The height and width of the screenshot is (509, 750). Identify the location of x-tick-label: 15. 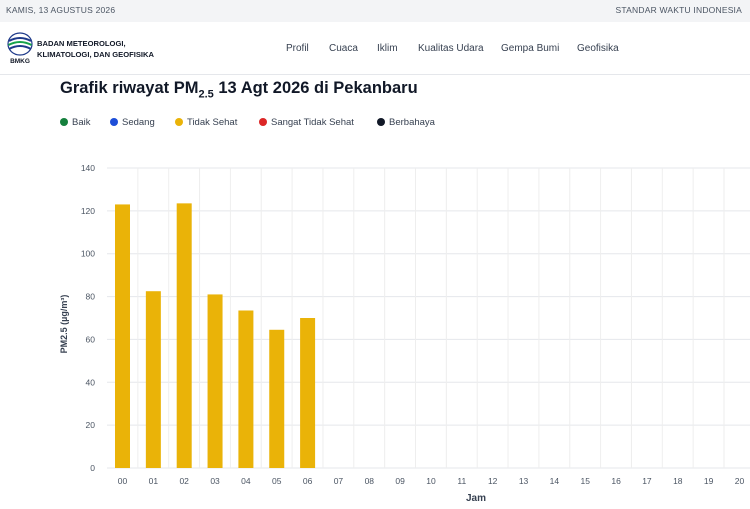
(586, 481).